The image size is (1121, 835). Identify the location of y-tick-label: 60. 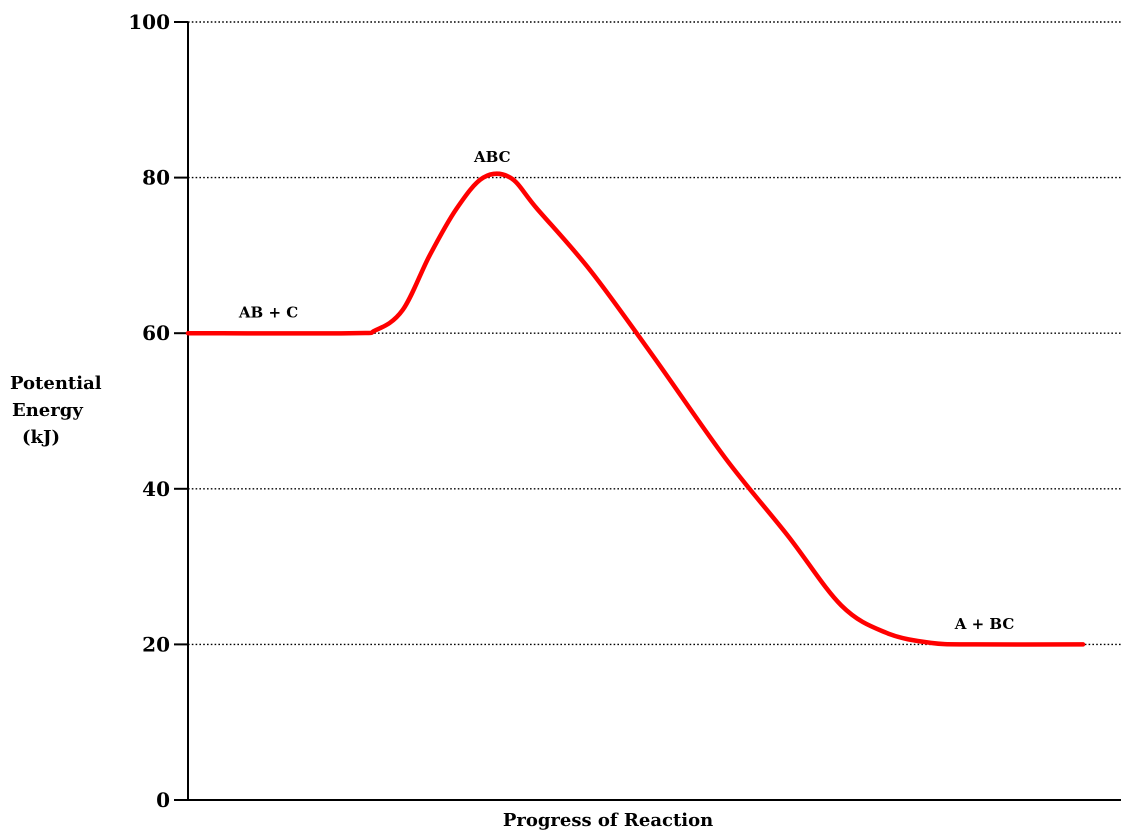
(156, 333).